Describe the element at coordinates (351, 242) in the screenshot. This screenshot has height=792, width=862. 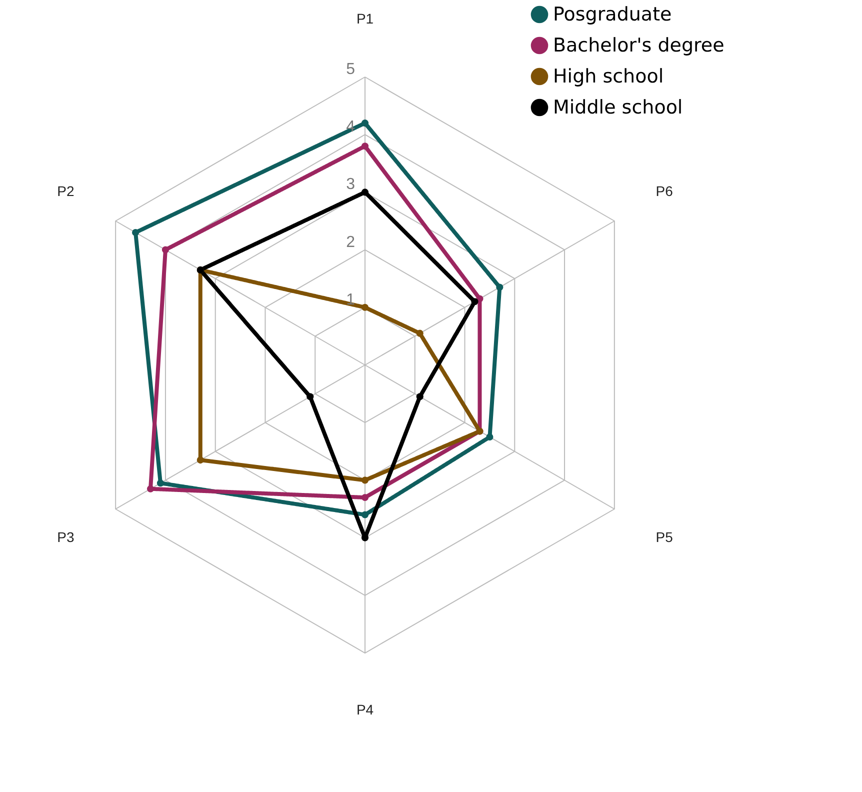
I see `y-tick-label: 2` at that location.